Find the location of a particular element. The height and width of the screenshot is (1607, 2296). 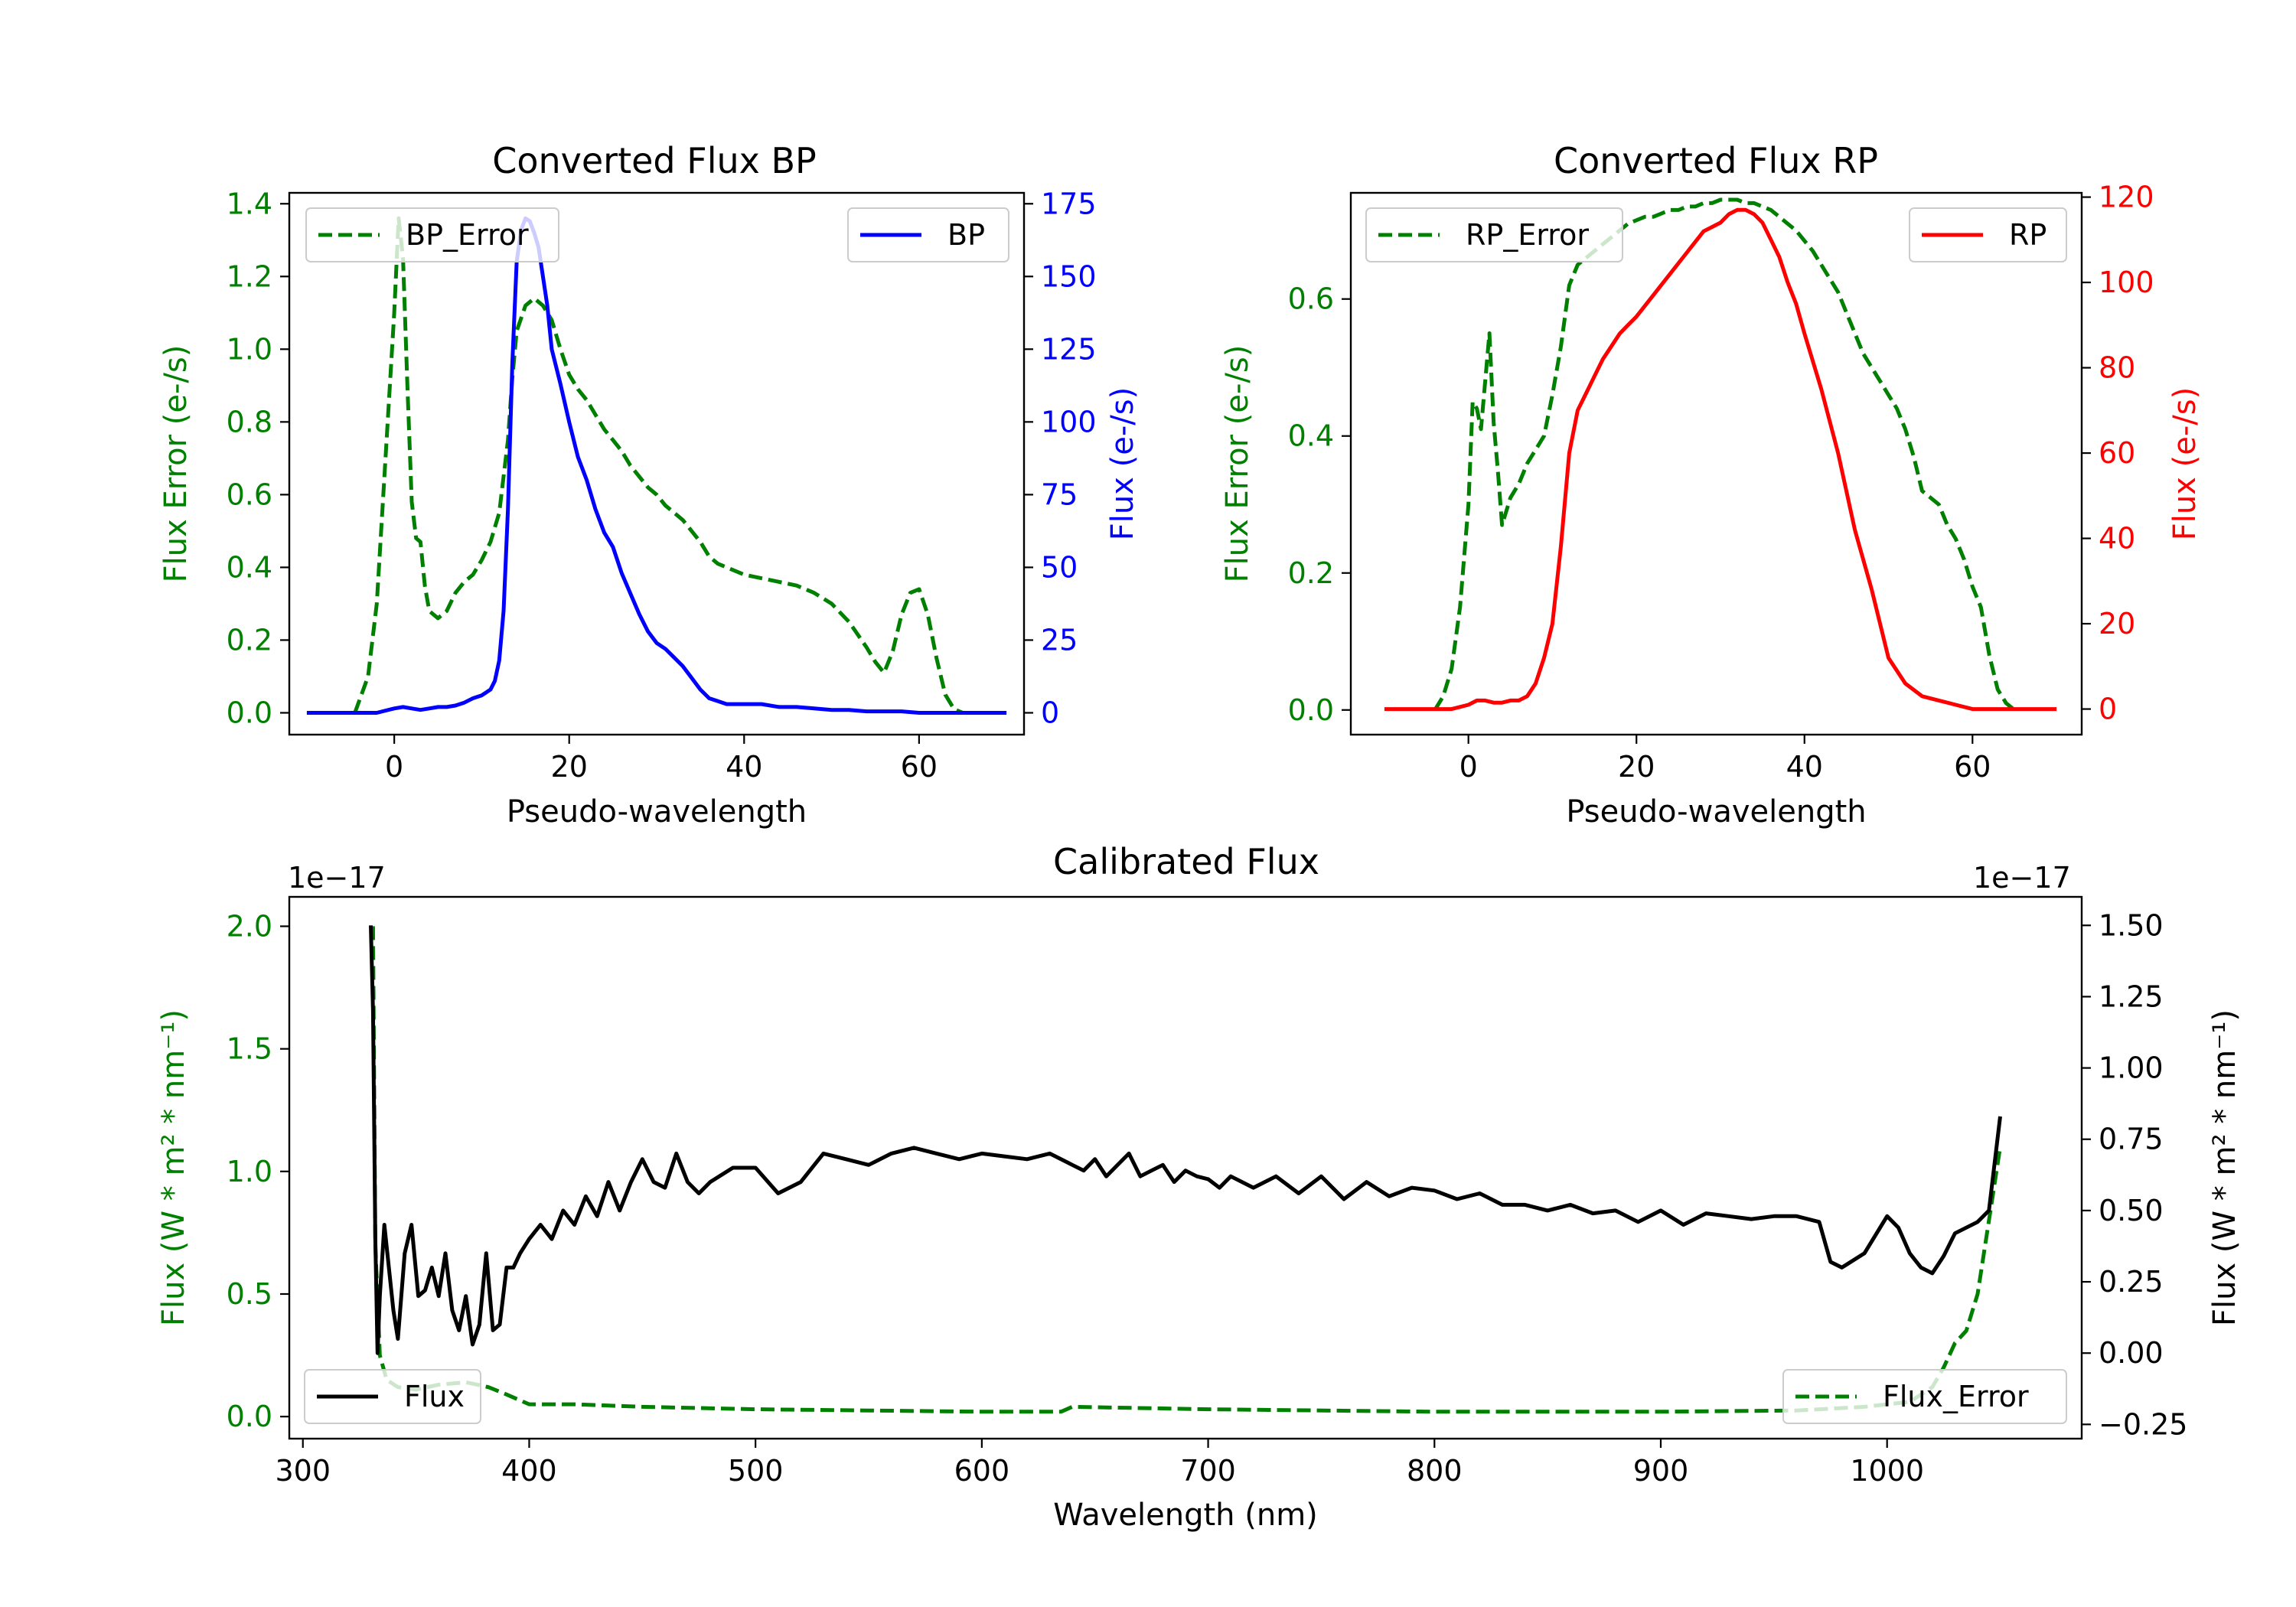

bp-legend-label: BP is located at coordinates (966, 235).